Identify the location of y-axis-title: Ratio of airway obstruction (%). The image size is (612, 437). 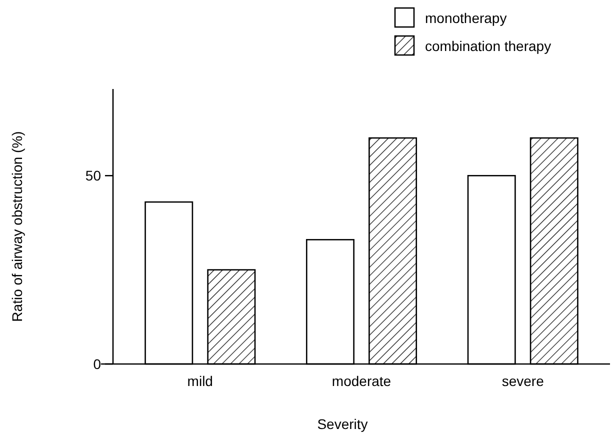
(17, 226).